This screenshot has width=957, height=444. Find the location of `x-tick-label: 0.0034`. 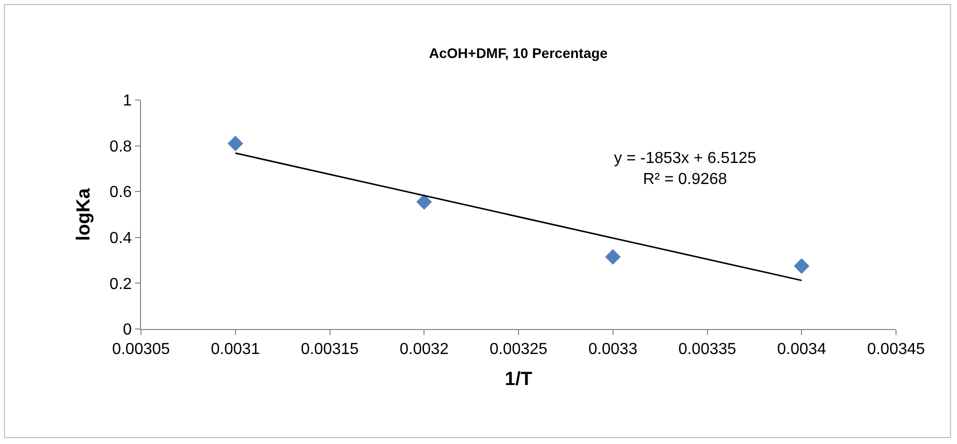

x-tick-label: 0.0034 is located at coordinates (801, 349).